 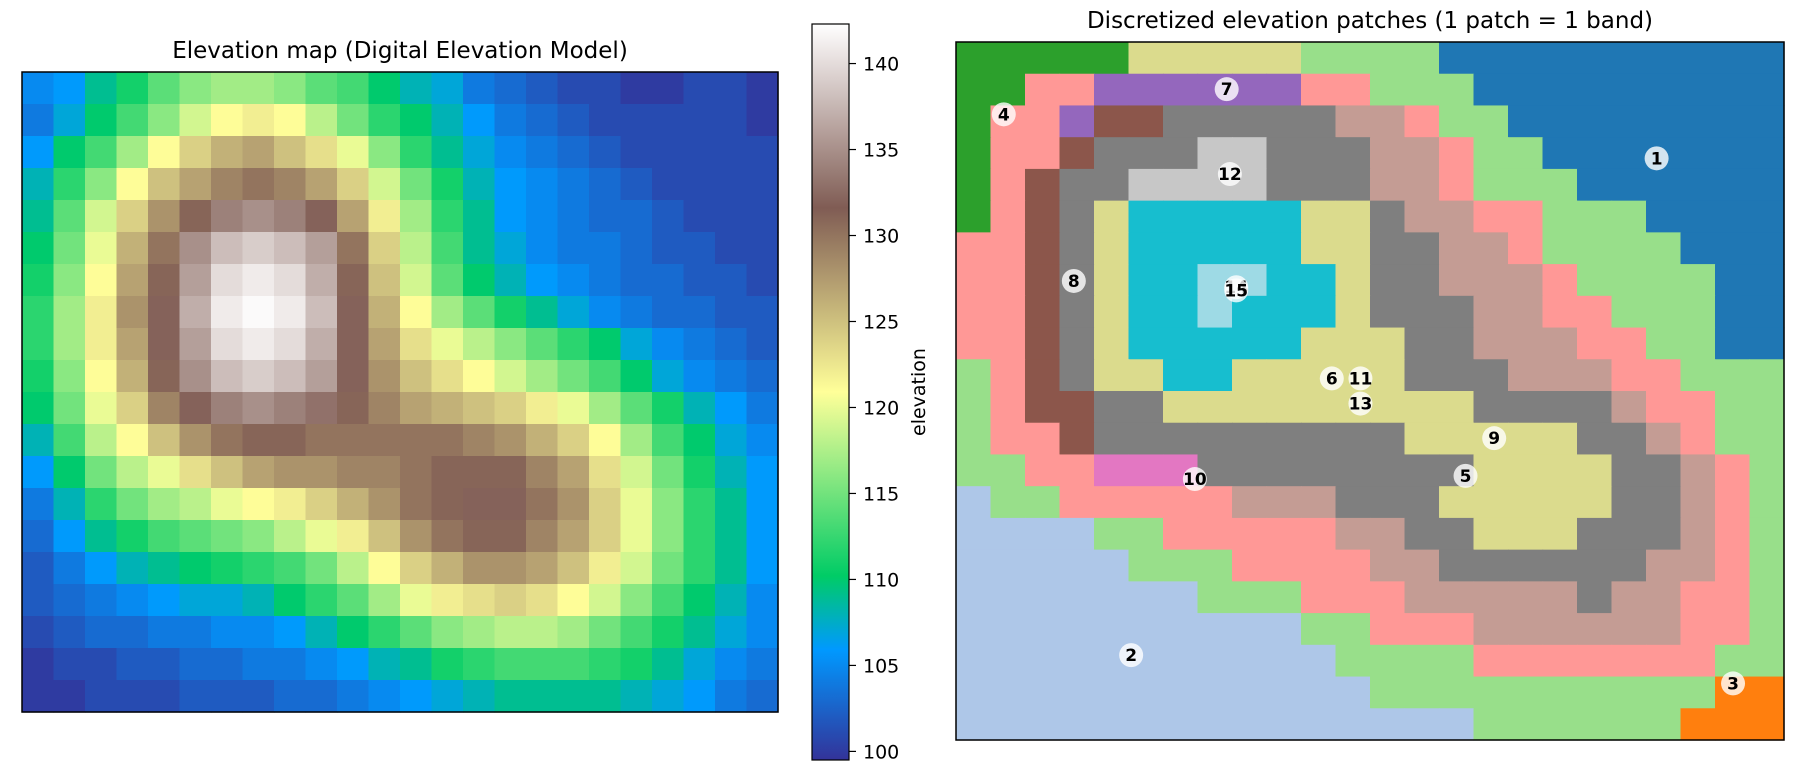 I want to click on colorbar-tick-label: 100, so click(x=881, y=752).